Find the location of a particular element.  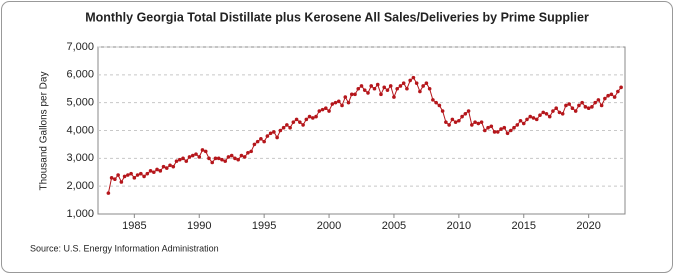

x-tick-label: 2005 is located at coordinates (394, 226).